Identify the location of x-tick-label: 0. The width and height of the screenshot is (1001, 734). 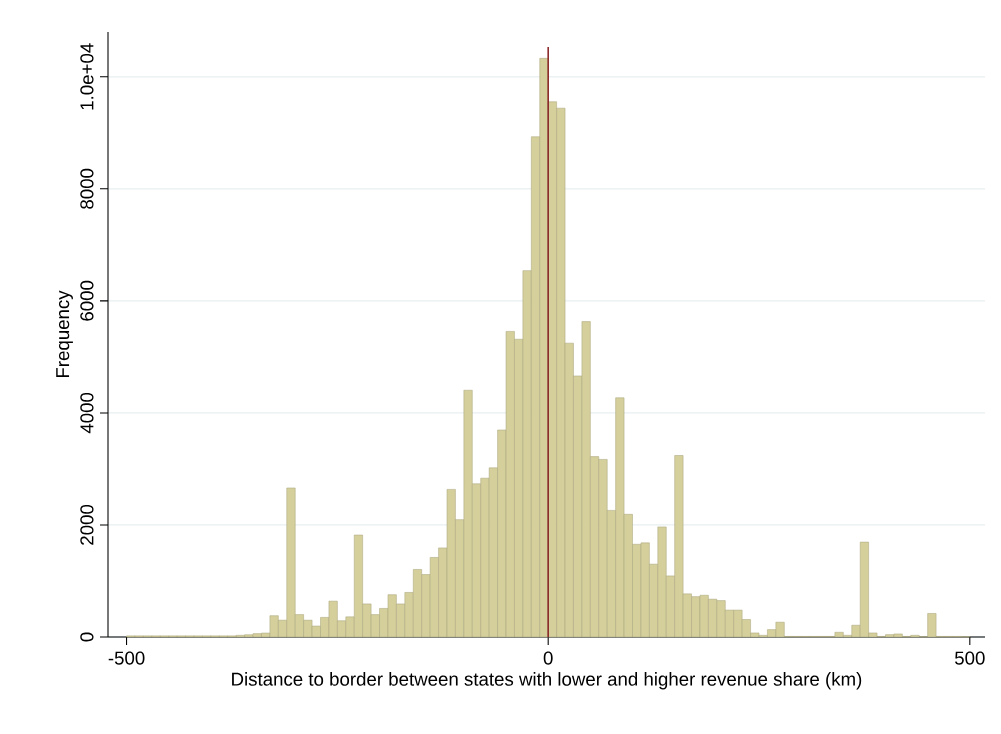
(548, 658).